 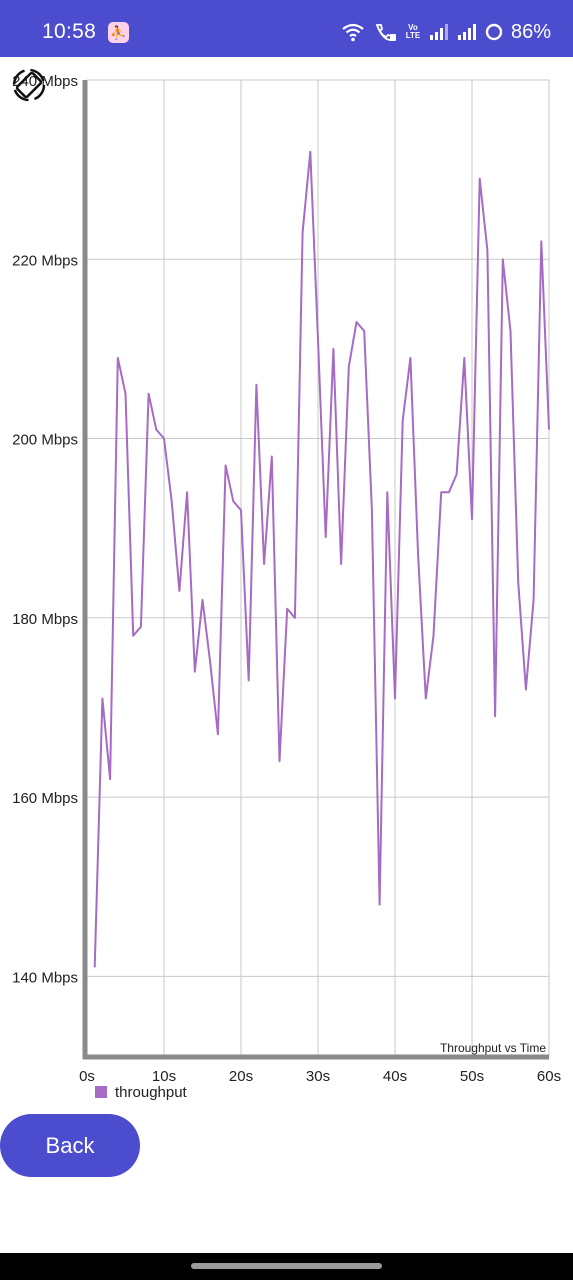 What do you see at coordinates (395, 1076) in the screenshot?
I see `x-tick-label: 40s` at bounding box center [395, 1076].